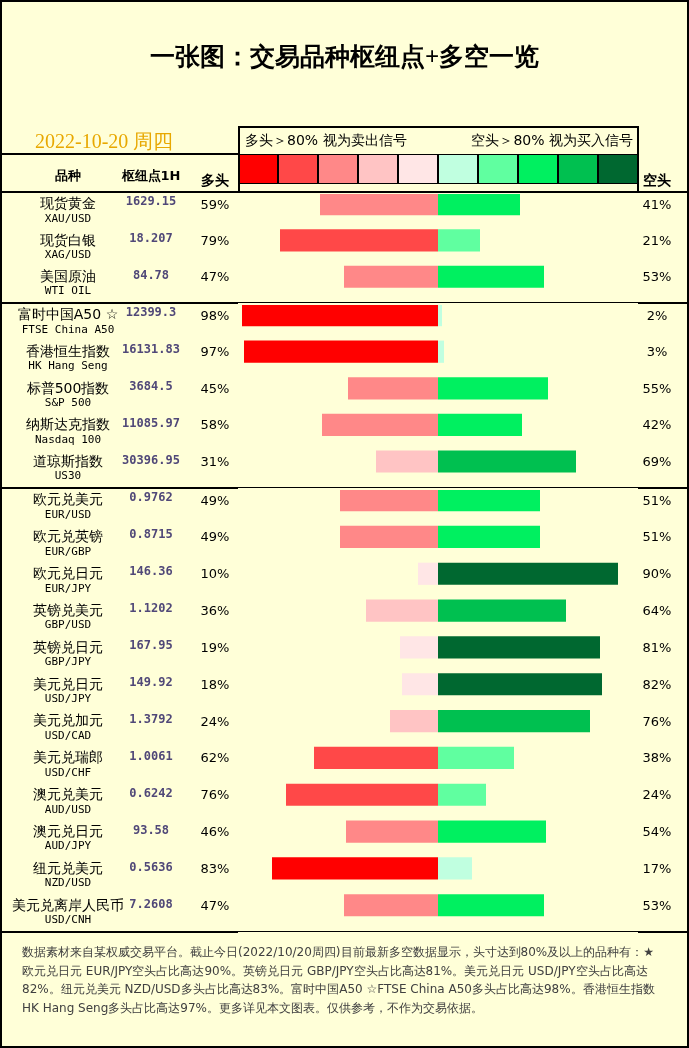 This screenshot has width=689, height=1048. What do you see at coordinates (151, 719) in the screenshot?
I see `data-label: 1.3792` at bounding box center [151, 719].